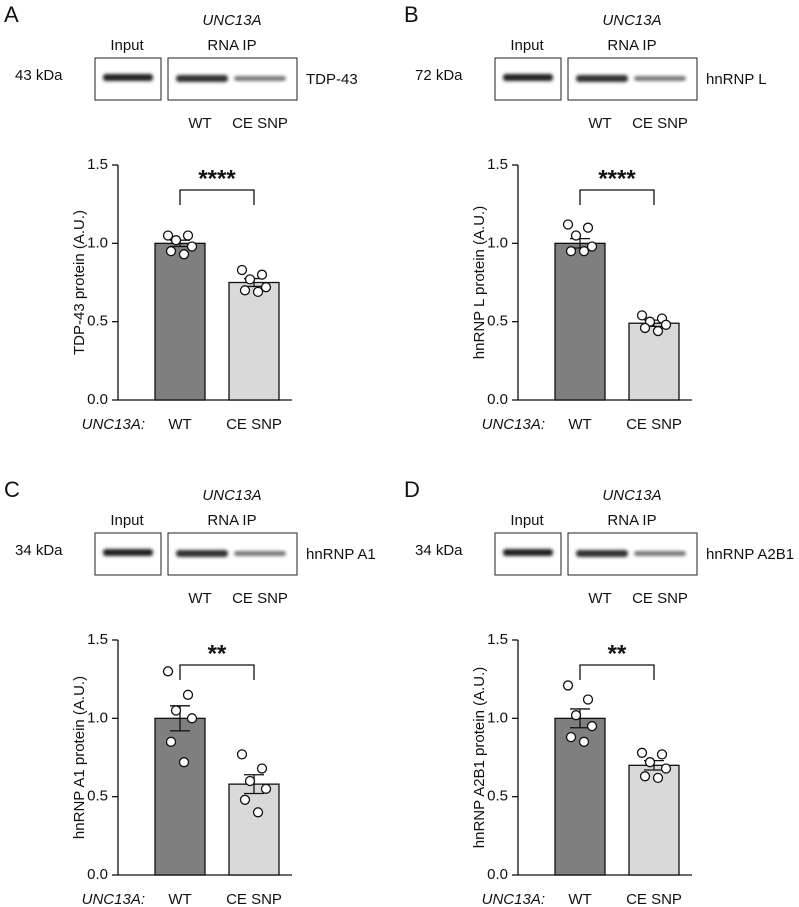  Describe the element at coordinates (736, 79) in the screenshot. I see `protein-label: hnRNP L` at that location.